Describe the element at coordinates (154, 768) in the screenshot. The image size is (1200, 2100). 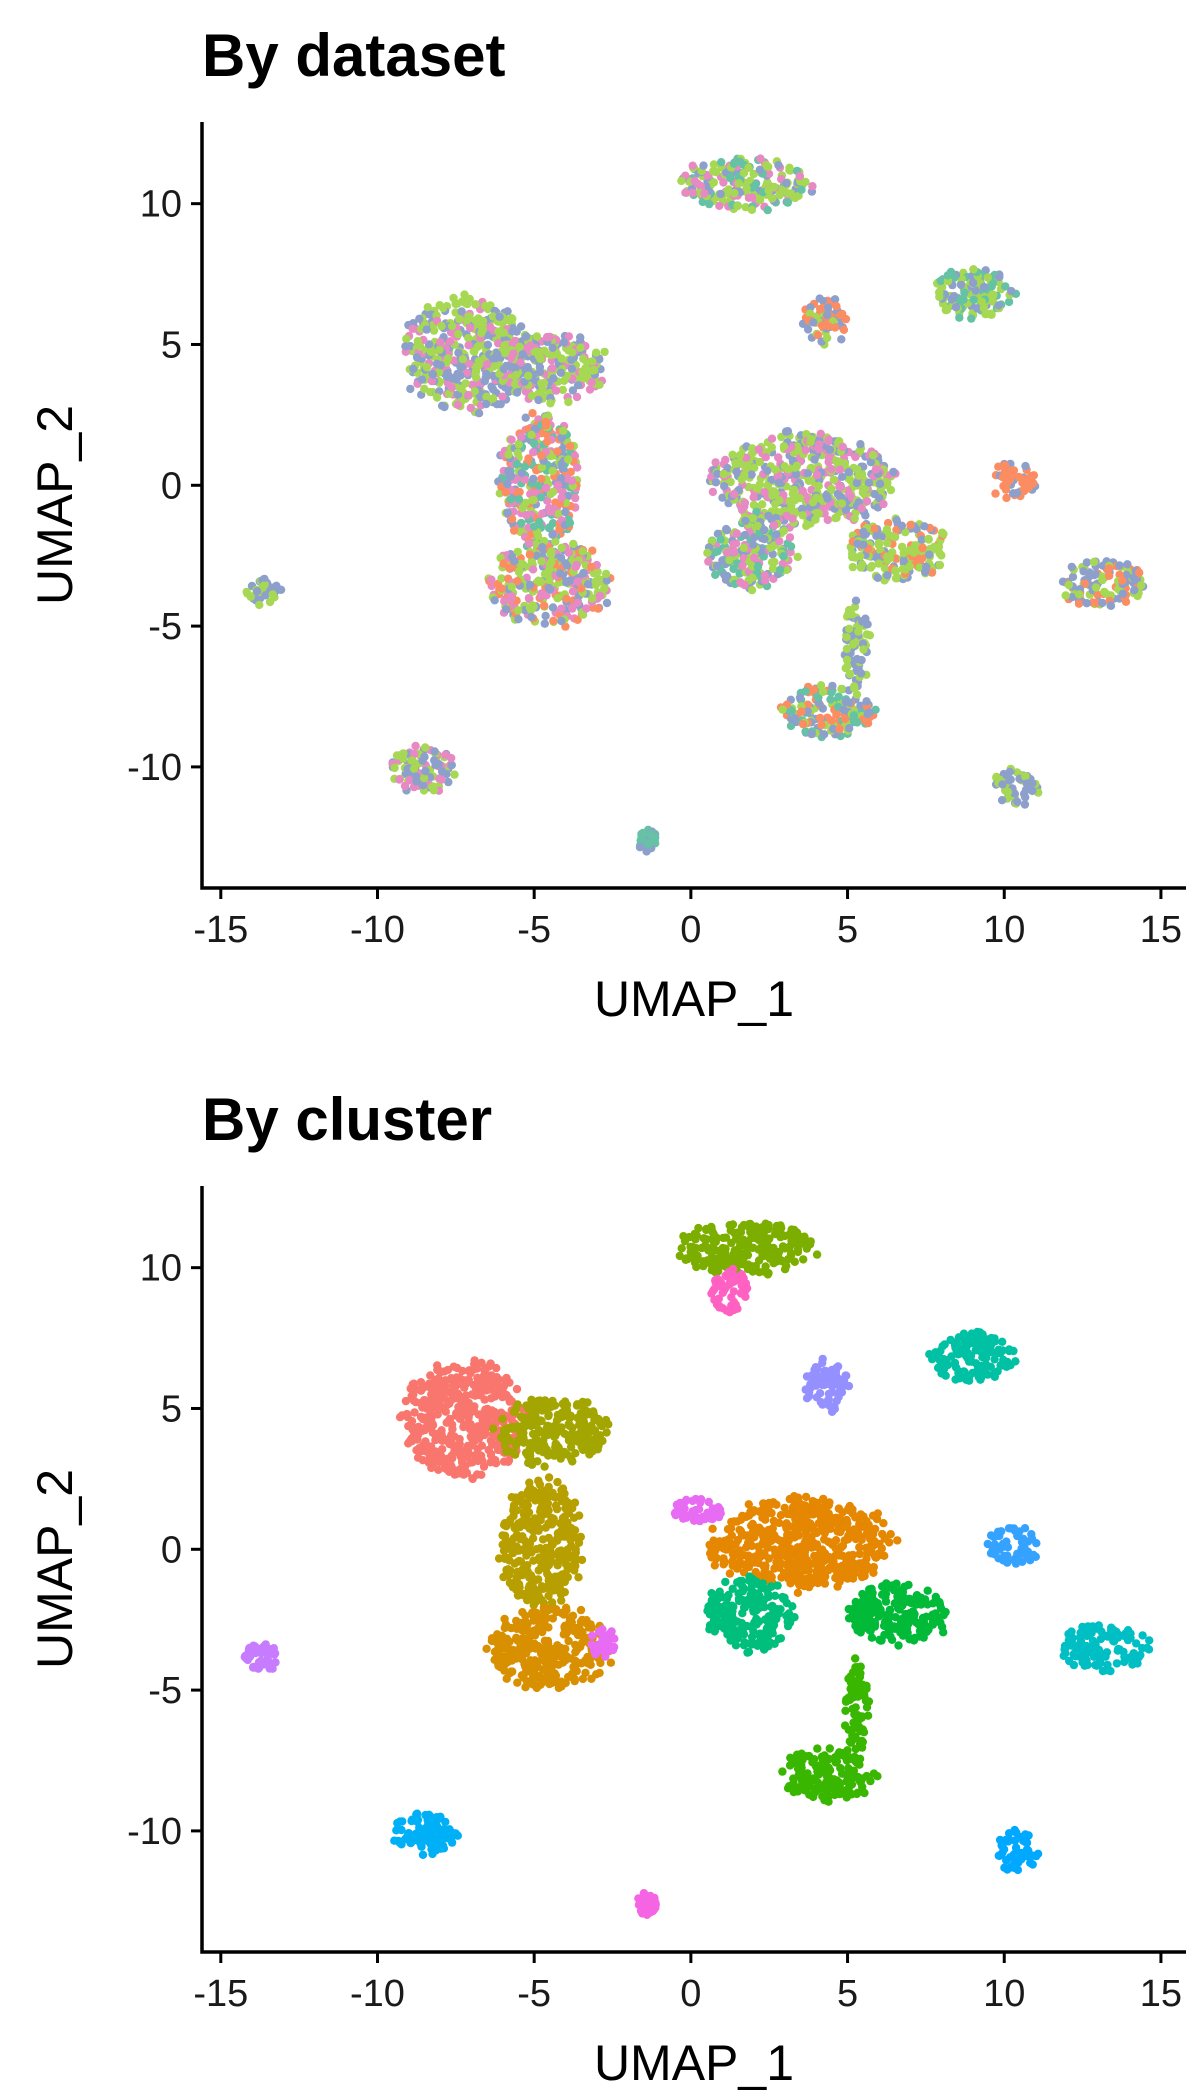
I see `y-tick-label: -10` at that location.